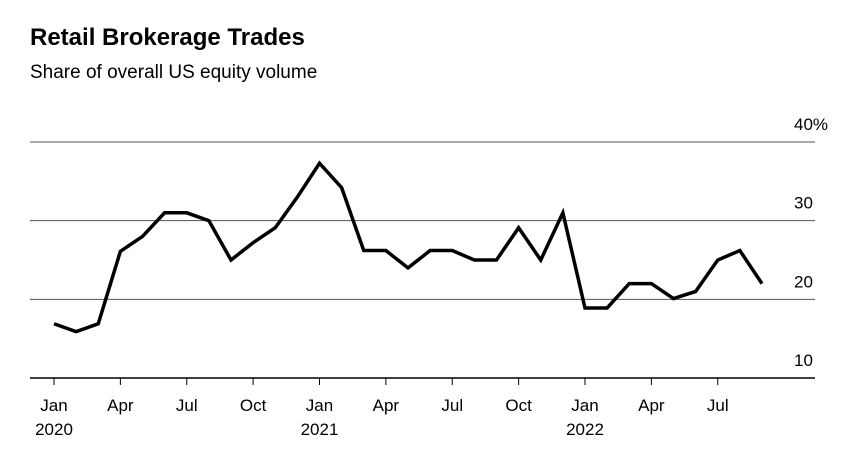 The image size is (850, 456). What do you see at coordinates (803, 203) in the screenshot?
I see `y-tick-label: 30` at bounding box center [803, 203].